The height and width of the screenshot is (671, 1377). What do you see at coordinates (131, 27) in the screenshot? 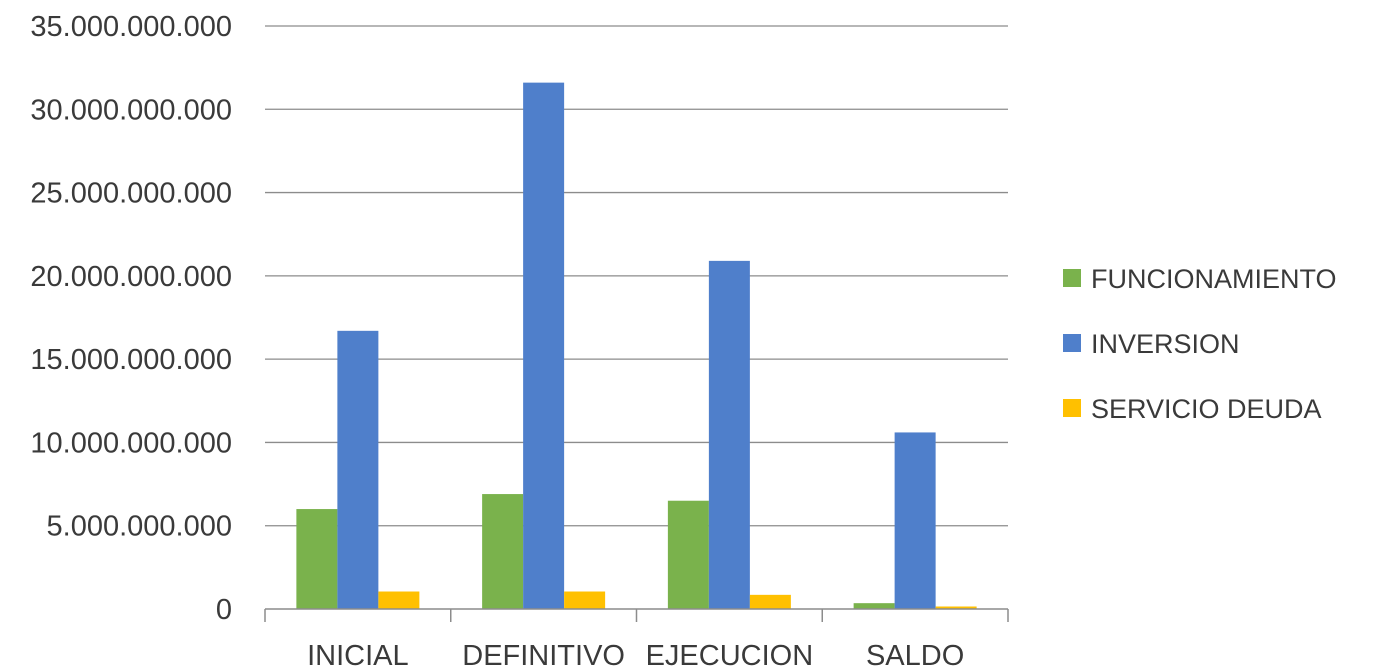
I see `y-tick-label: 35.000.000.000` at bounding box center [131, 27].